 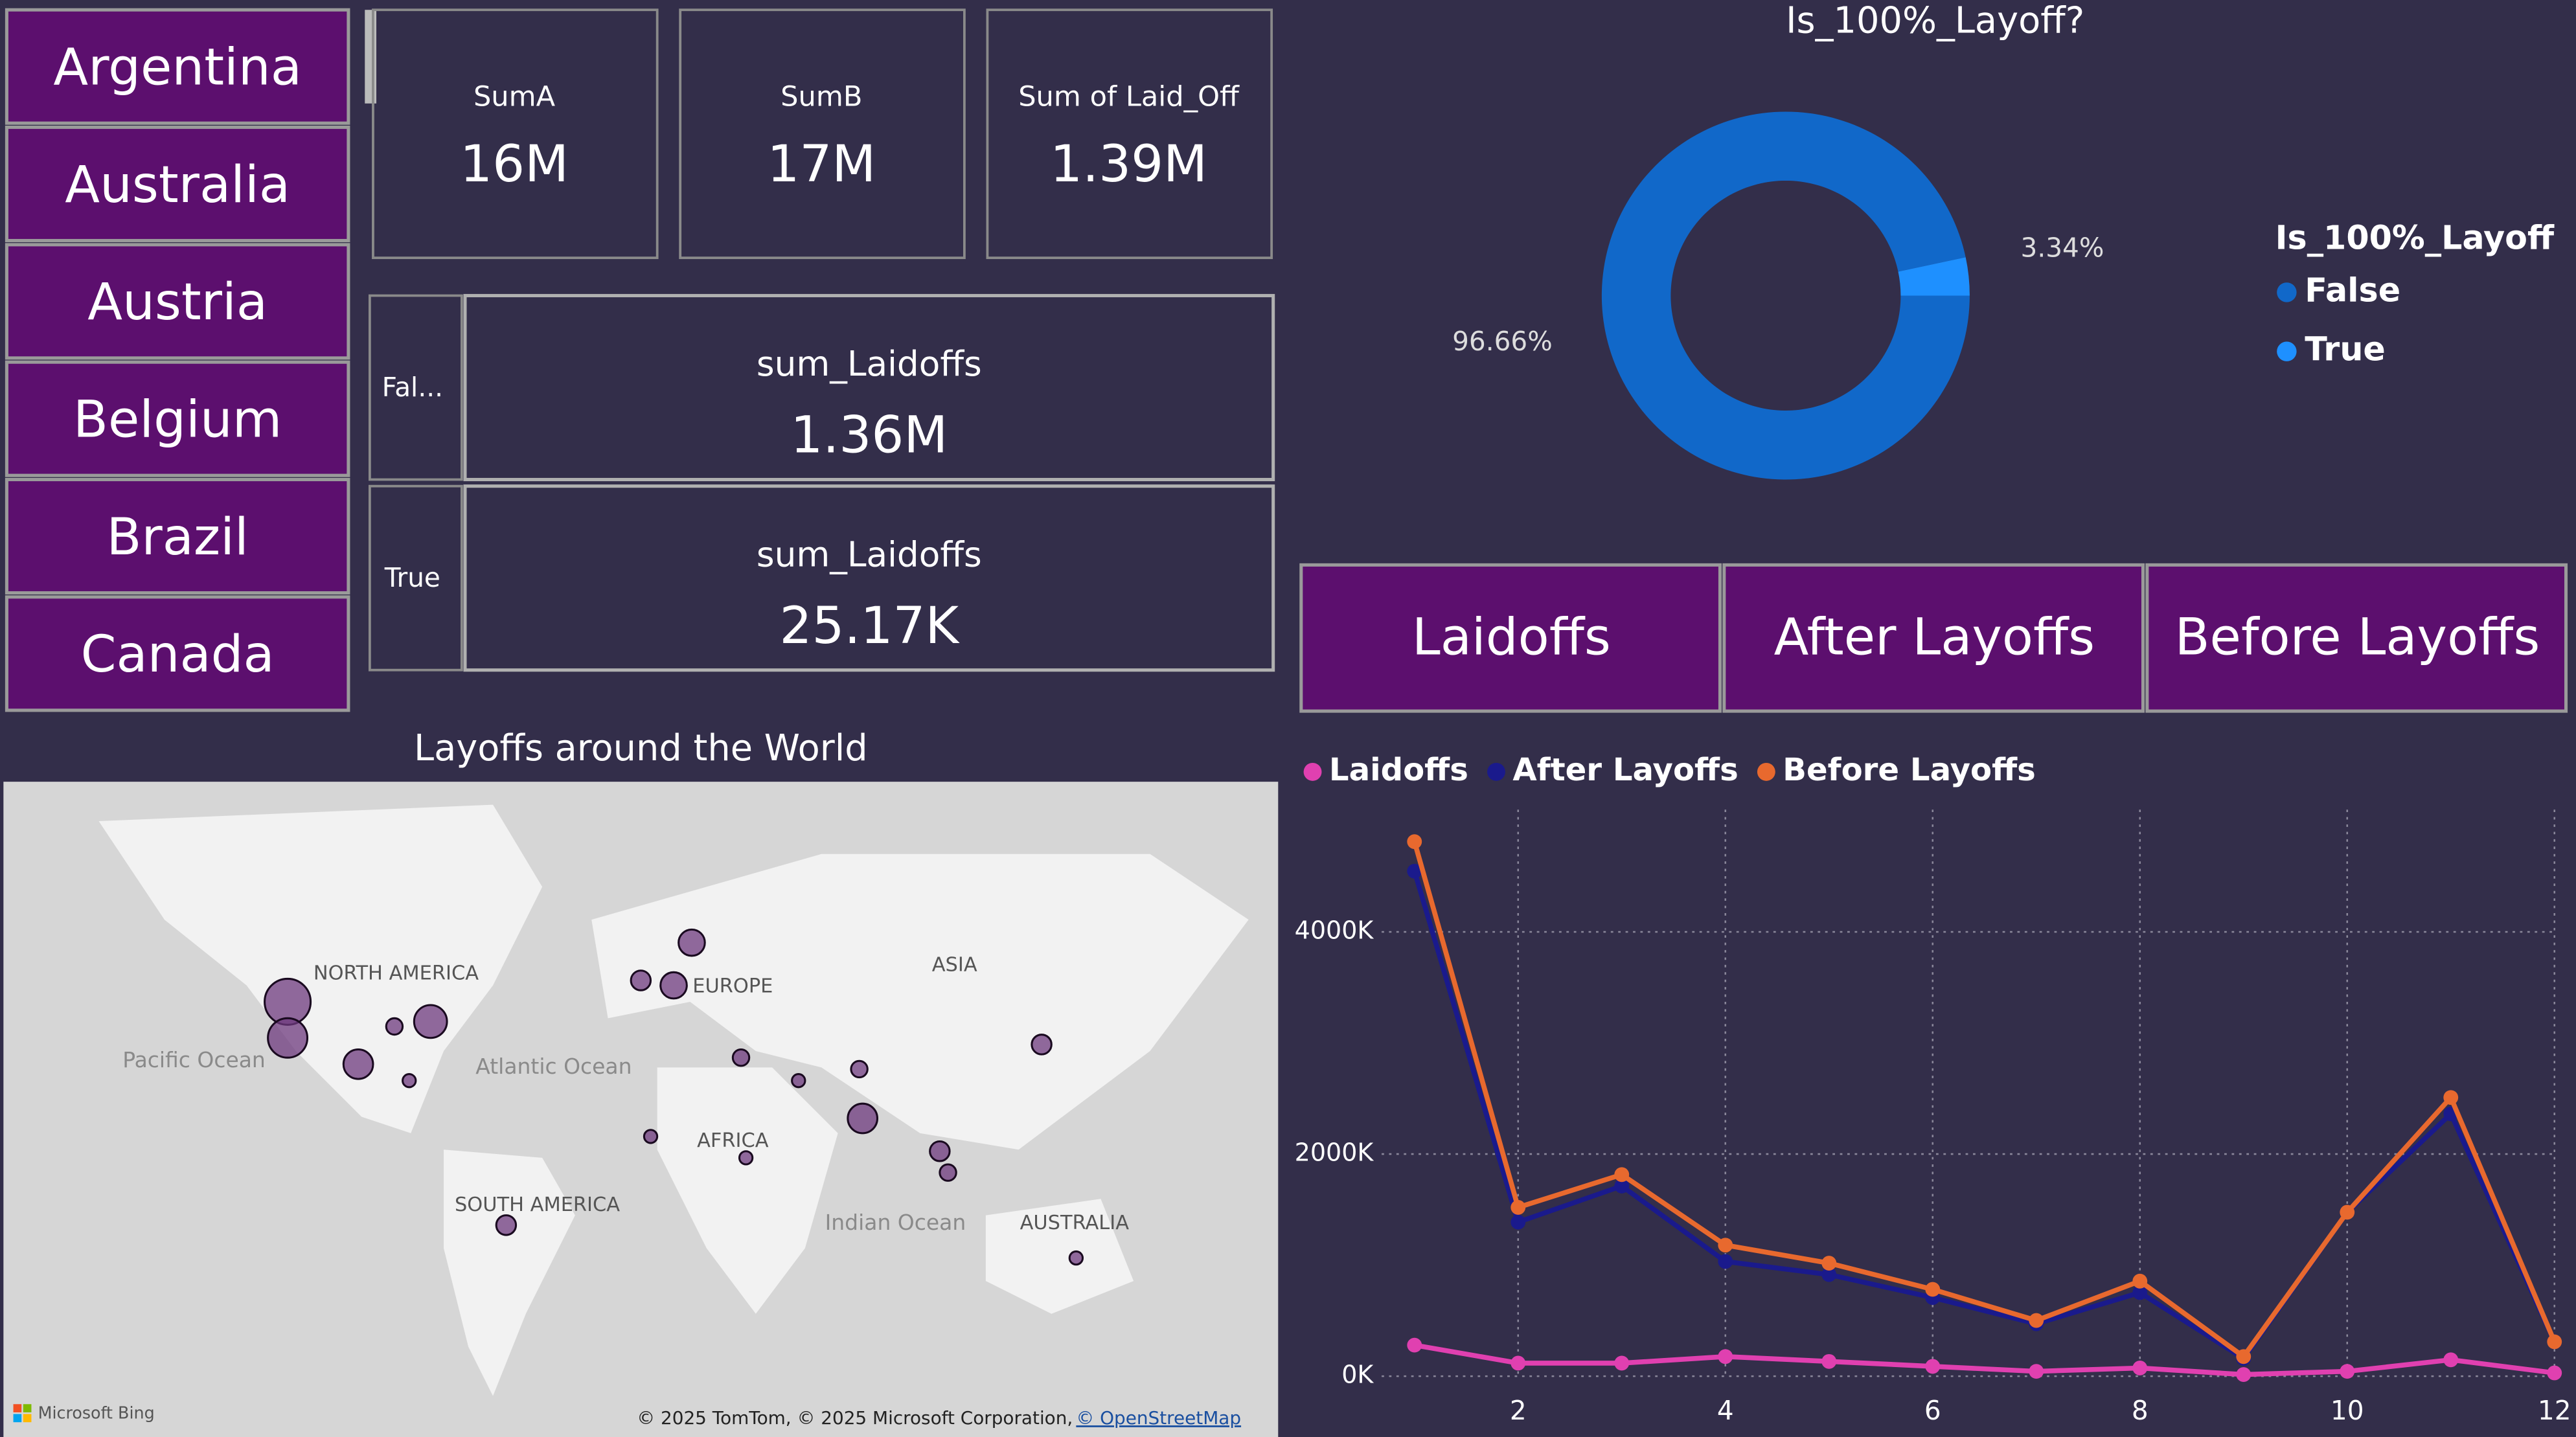 I want to click on x-tick-label: 8, so click(x=2140, y=1410).